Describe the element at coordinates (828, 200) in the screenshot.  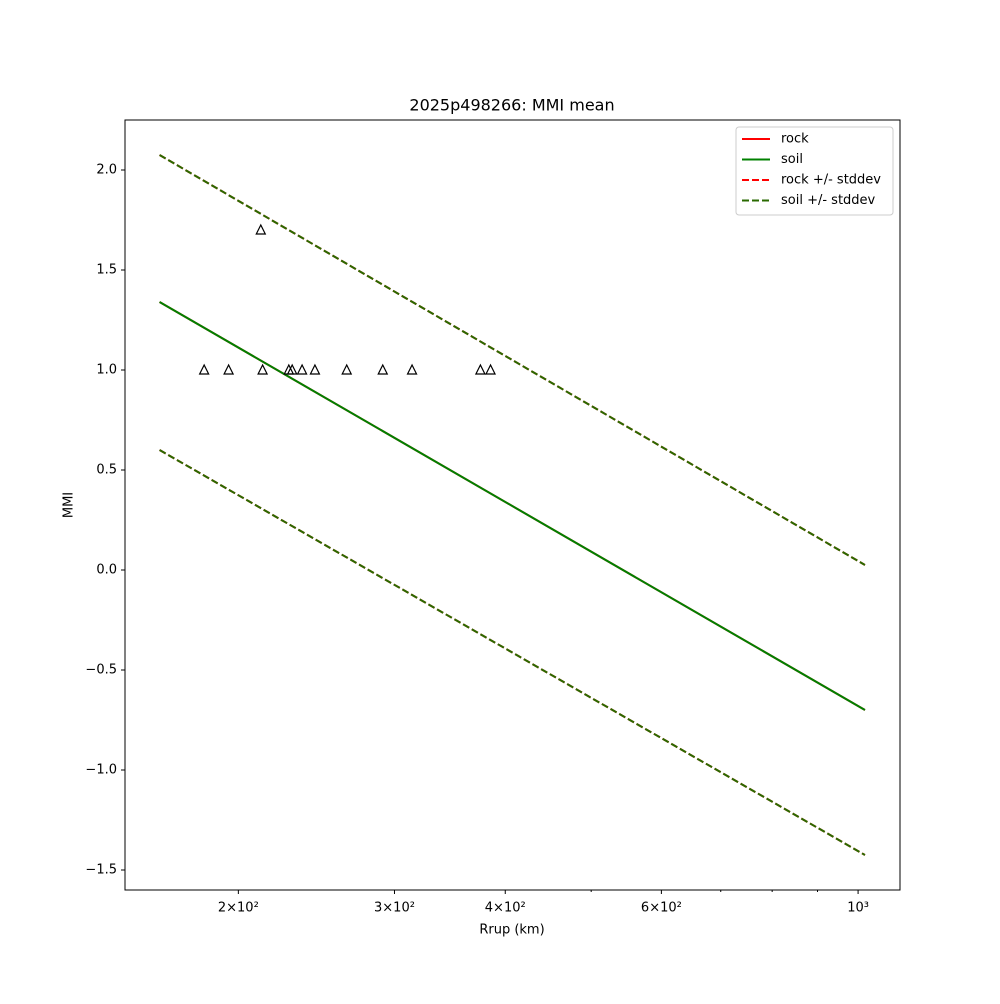
I see `legend-label: soil +/- stddev` at that location.